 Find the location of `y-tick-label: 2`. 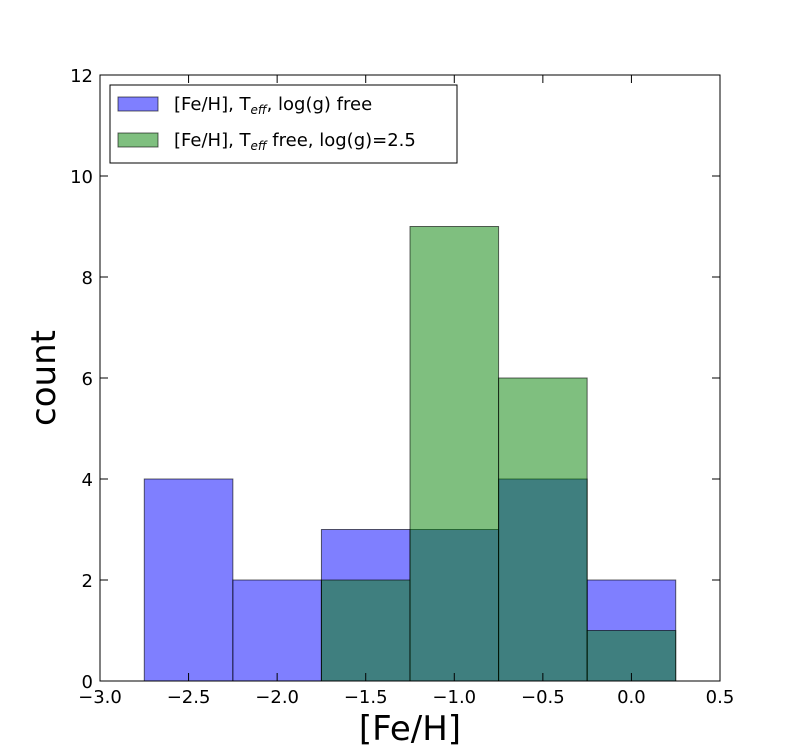

y-tick-label: 2 is located at coordinates (87, 581).